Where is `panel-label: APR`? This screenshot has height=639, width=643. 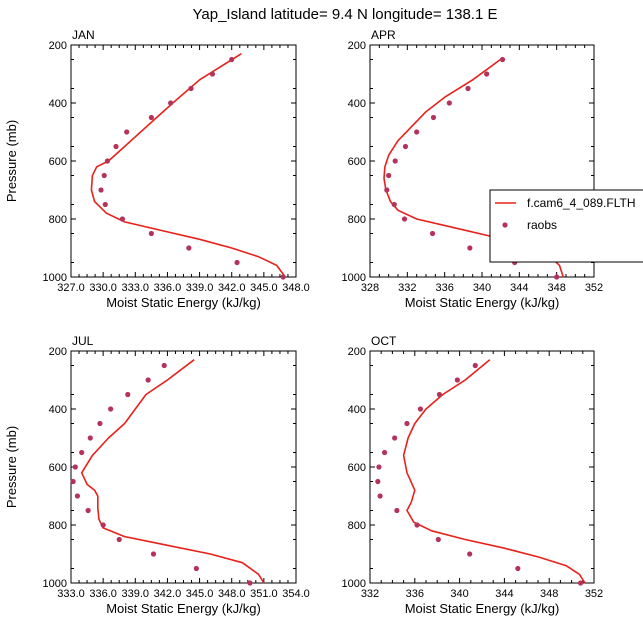
panel-label: APR is located at coordinates (383, 35).